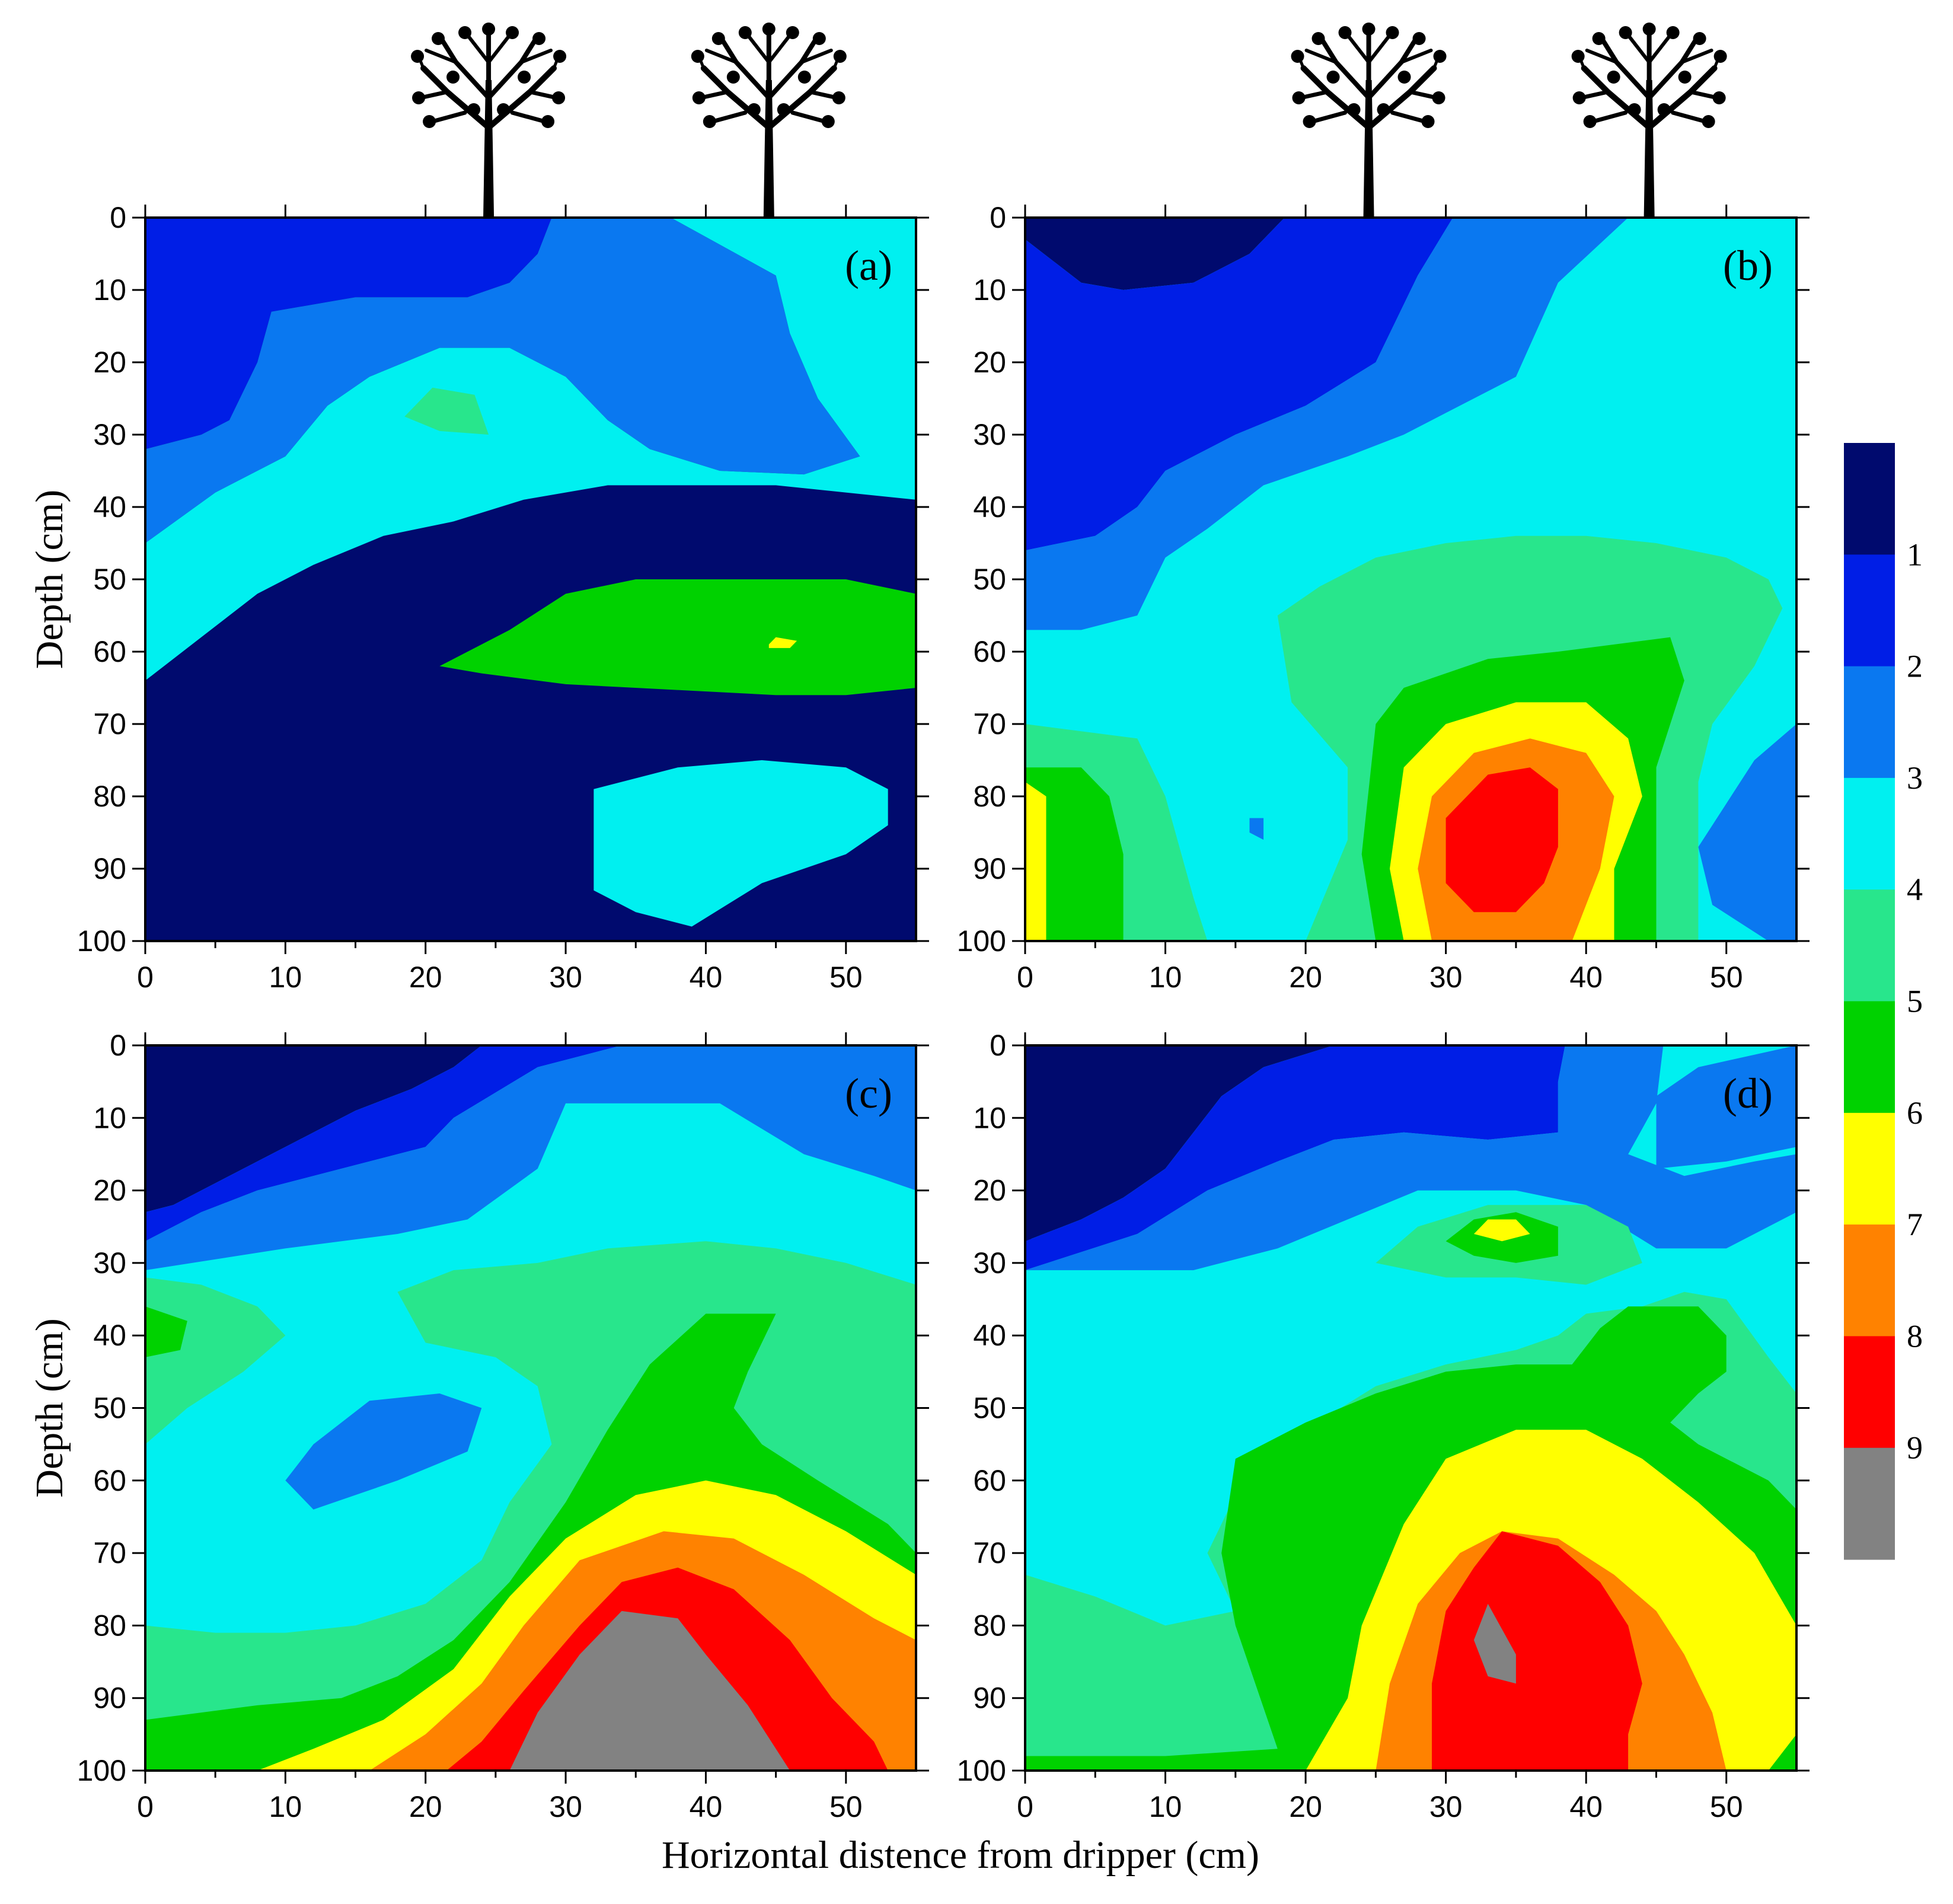  I want to click on panel-label: (c), so click(868, 1093).